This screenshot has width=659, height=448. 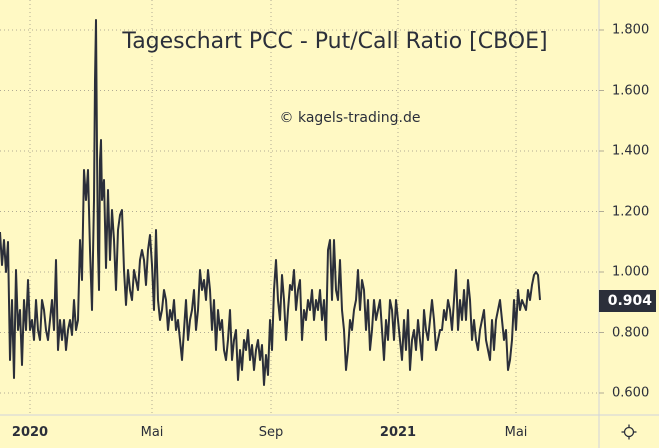 I want to click on y-tick-label: 0.800, so click(x=631, y=332).